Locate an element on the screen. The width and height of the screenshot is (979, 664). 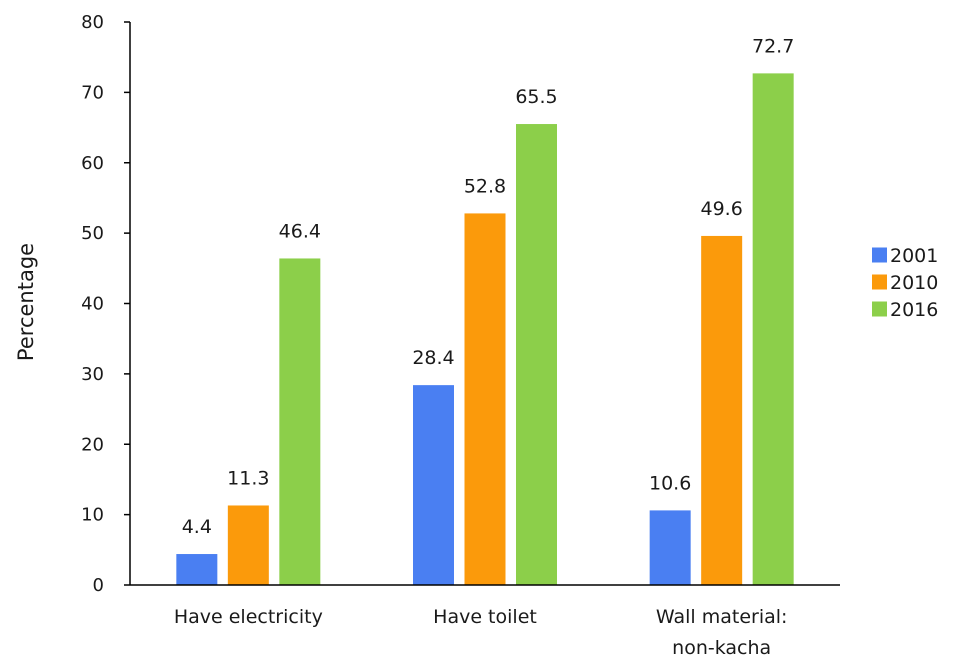
y-tick-label: 30 is located at coordinates (92, 374).